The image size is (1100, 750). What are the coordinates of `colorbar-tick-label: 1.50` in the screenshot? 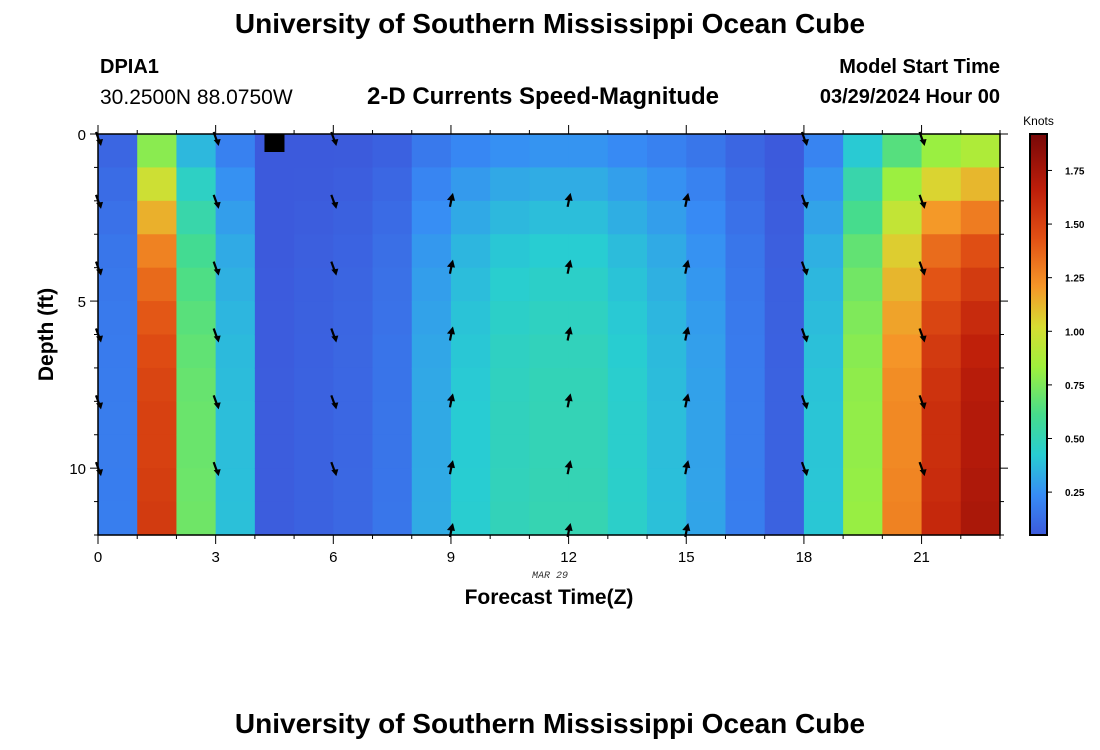 It's located at (1075, 225).